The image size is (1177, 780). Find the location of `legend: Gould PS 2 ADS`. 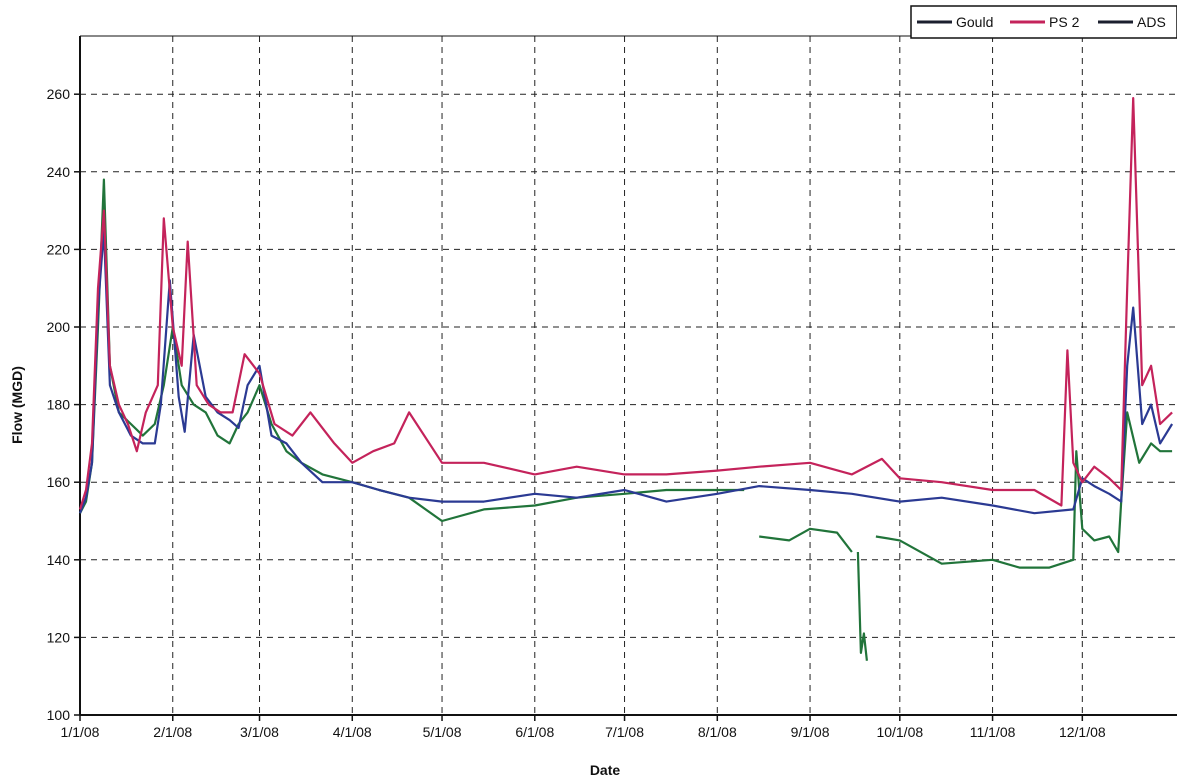

legend: Gould PS 2 ADS is located at coordinates (1043, 22).